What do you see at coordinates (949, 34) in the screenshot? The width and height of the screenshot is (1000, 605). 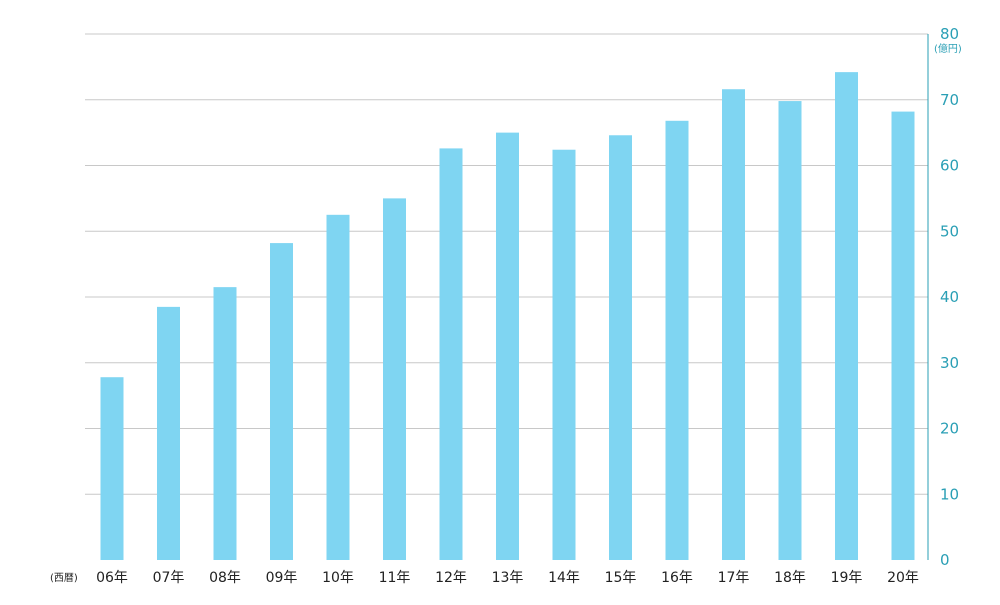 I see `y-tick-label: 80` at bounding box center [949, 34].